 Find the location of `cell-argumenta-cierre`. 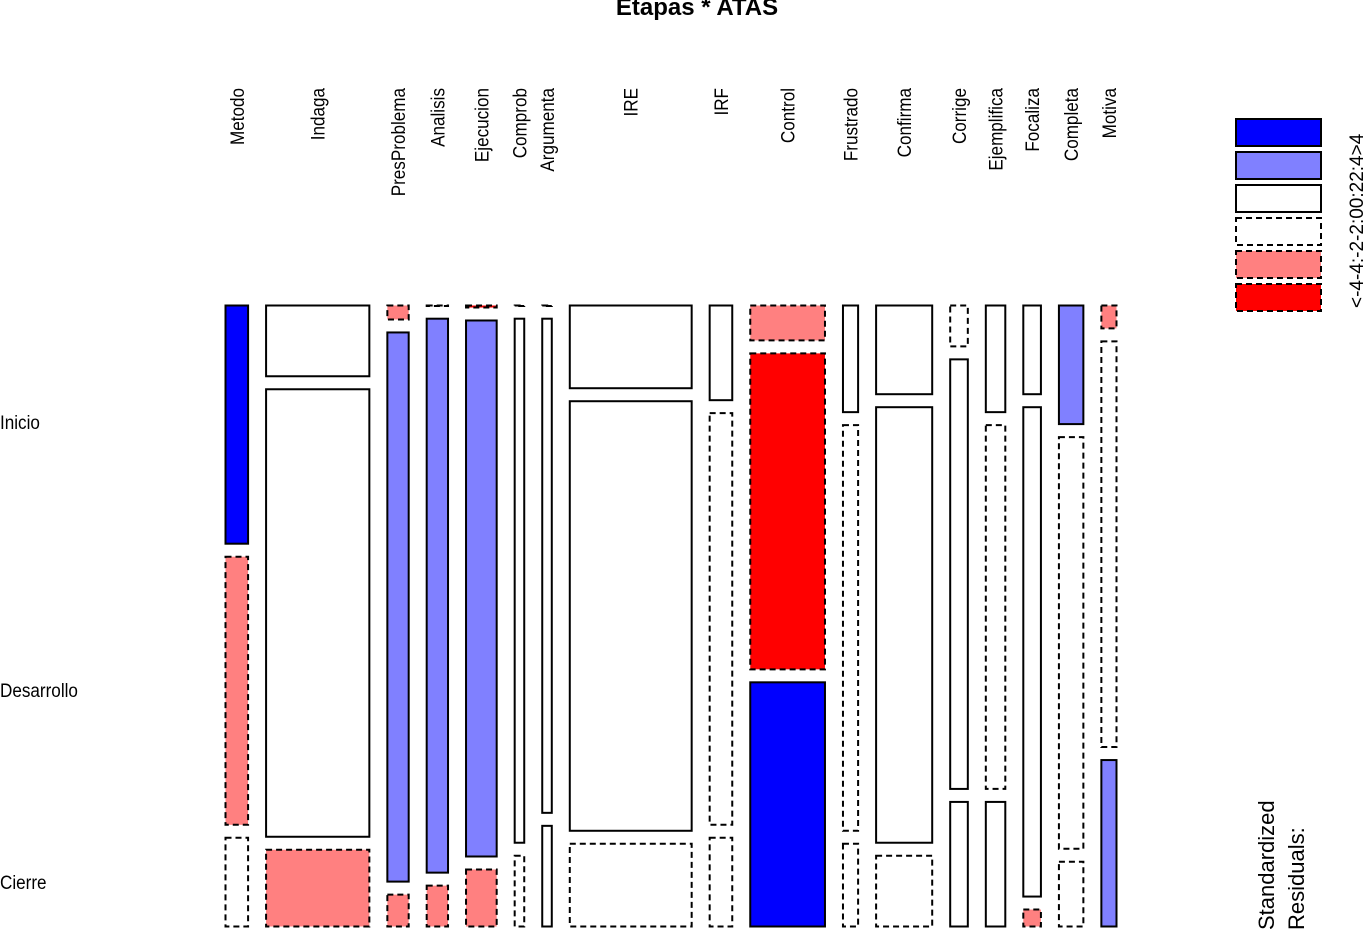

cell-argumenta-cierre is located at coordinates (547, 876).